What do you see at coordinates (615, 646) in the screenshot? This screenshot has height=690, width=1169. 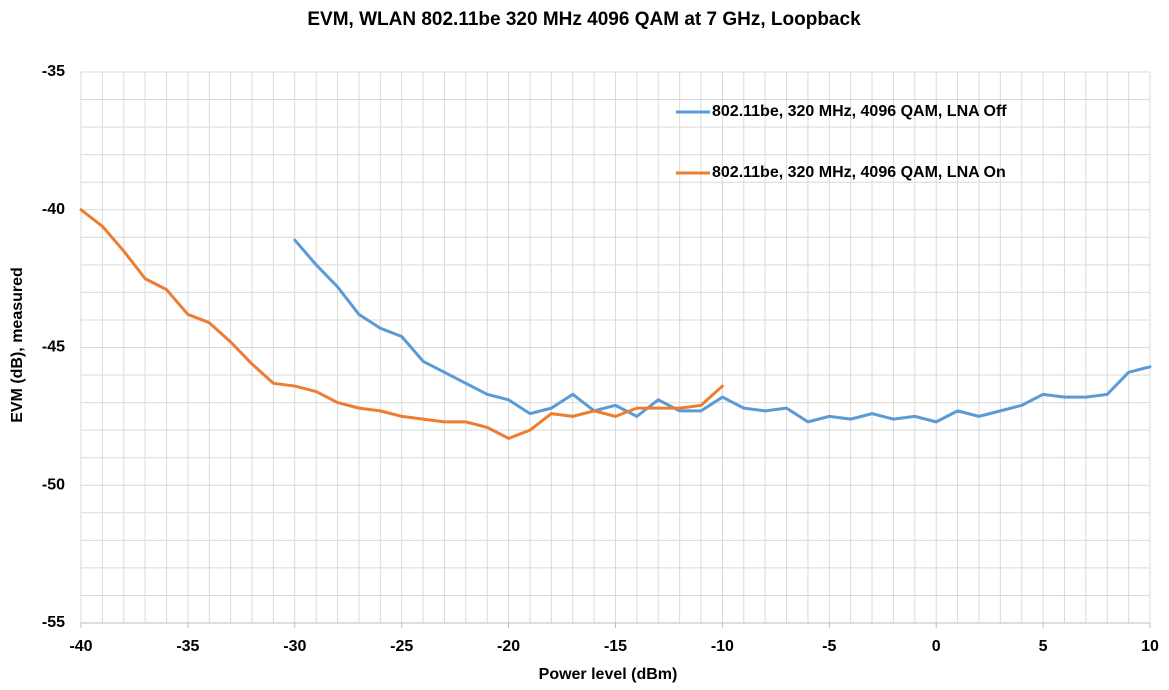 I see `x-tick-label: -15` at bounding box center [615, 646].